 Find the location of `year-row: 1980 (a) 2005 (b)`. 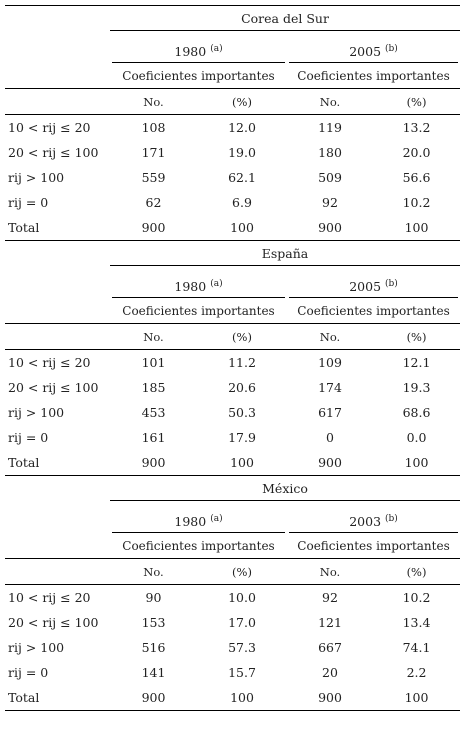

year-row: 1980 (a) 2005 (b) is located at coordinates (232, 47).